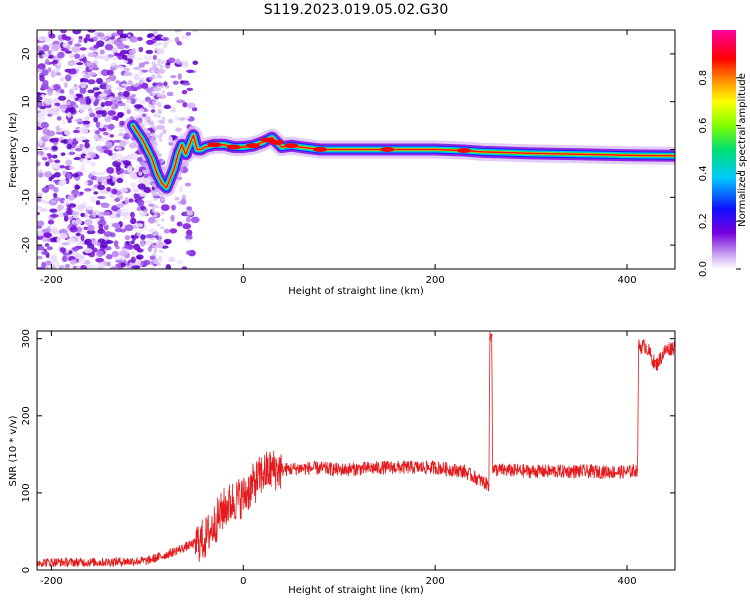  I want to click on y-tick-label: 200, so click(26, 415).